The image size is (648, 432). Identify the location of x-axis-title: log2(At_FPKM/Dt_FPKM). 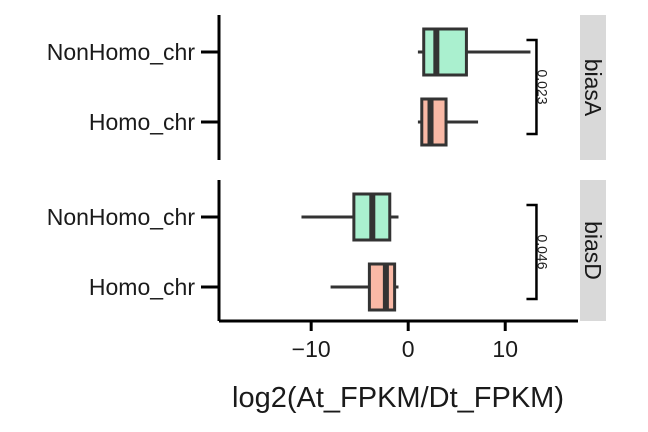
(398, 398).